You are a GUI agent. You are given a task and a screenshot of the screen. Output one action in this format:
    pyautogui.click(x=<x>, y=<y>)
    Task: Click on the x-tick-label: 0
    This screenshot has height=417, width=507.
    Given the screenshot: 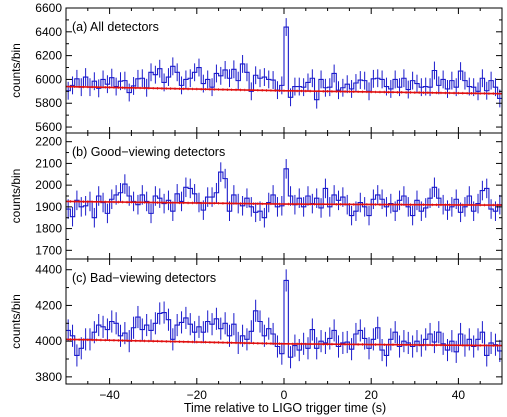 What is the action you would take?
    pyautogui.click(x=284, y=395)
    